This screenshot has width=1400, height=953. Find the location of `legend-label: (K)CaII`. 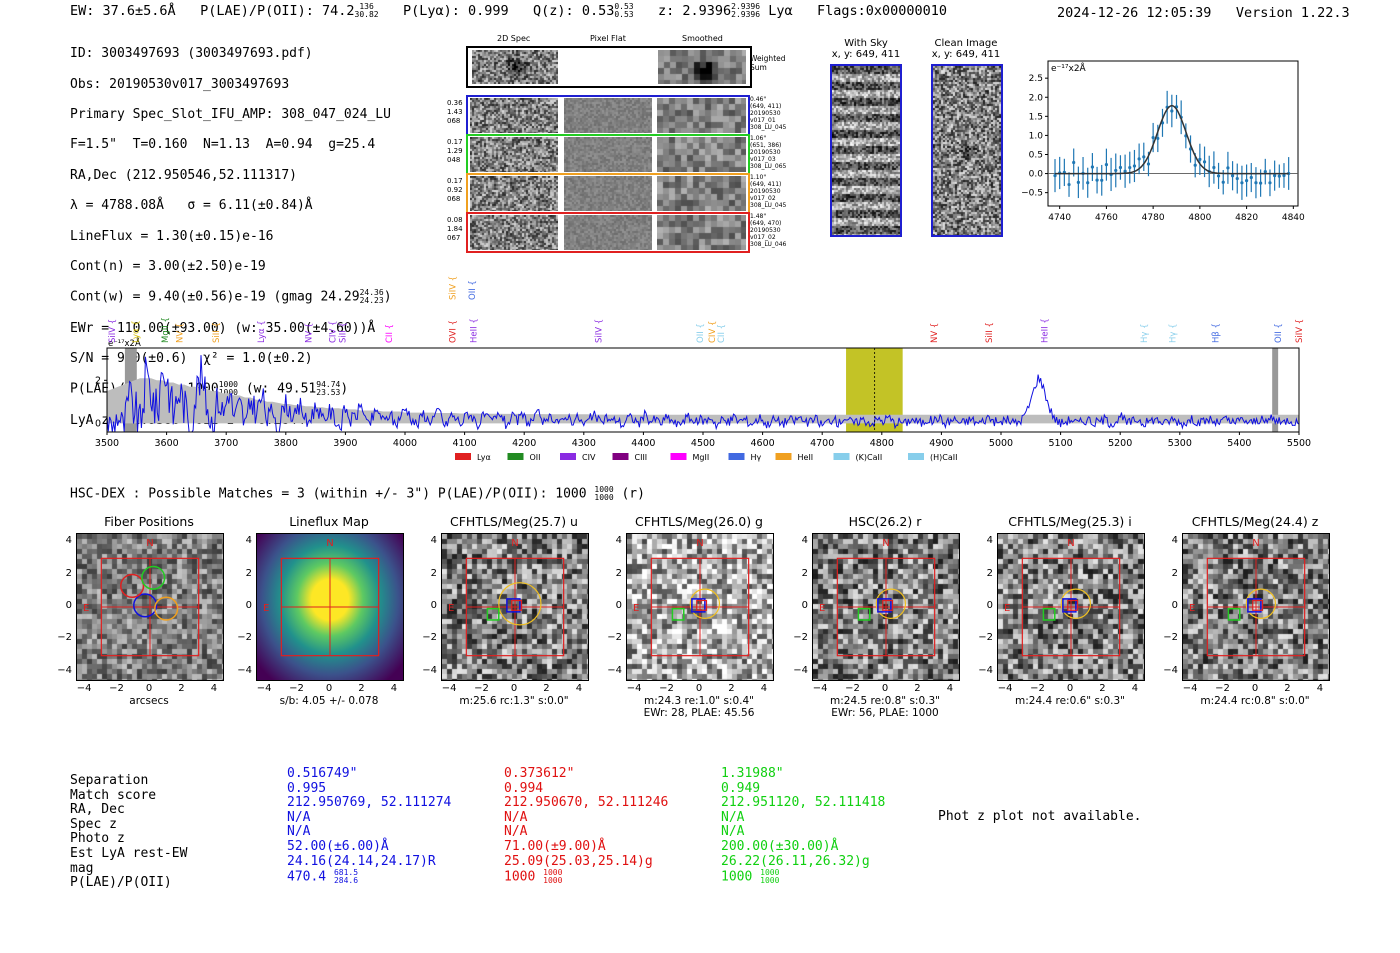

legend-label: (K)CaII is located at coordinates (869, 457).